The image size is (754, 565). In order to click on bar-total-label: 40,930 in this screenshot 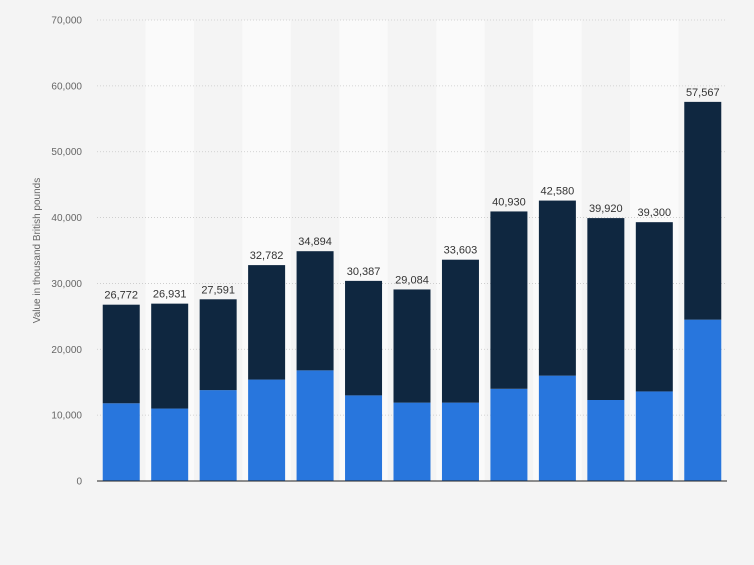, I will do `click(509, 202)`.